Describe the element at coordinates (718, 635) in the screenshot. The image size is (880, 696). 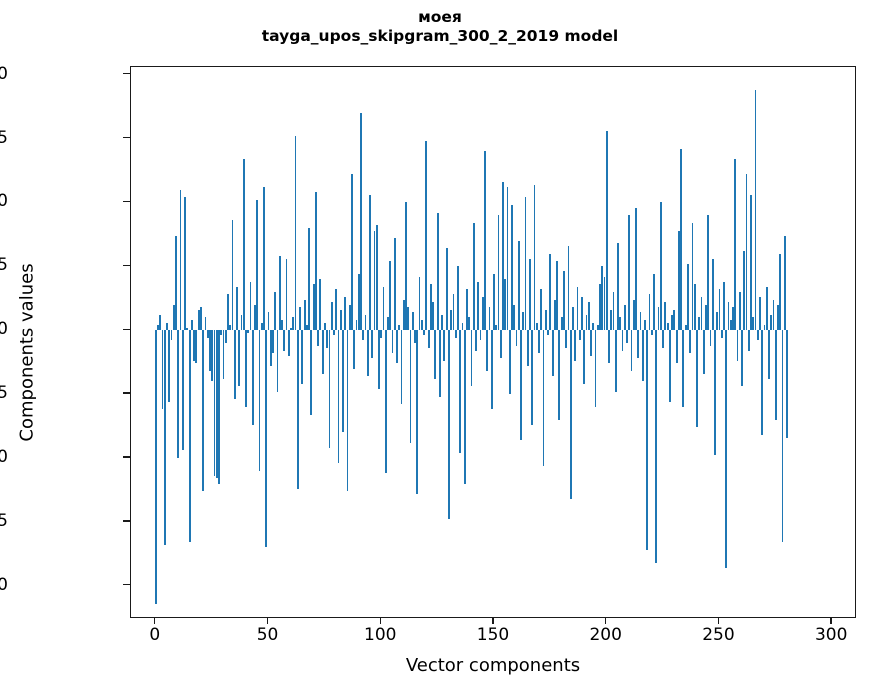
I see `x-tick-label: 250` at that location.